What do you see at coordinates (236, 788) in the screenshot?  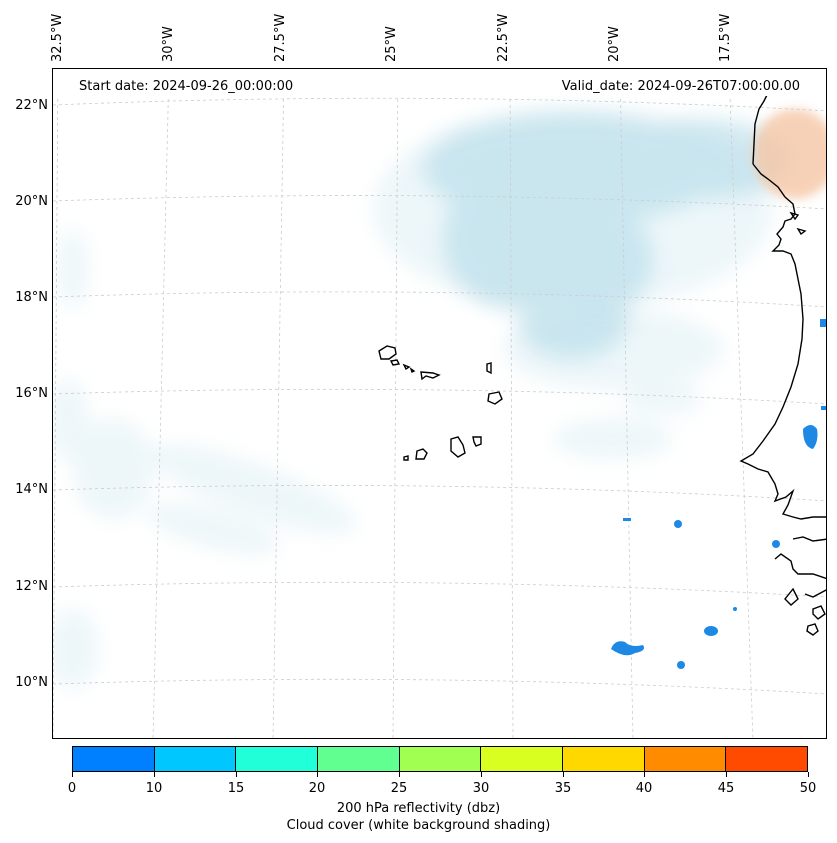 I see `colorbar-tick-label: 15` at bounding box center [236, 788].